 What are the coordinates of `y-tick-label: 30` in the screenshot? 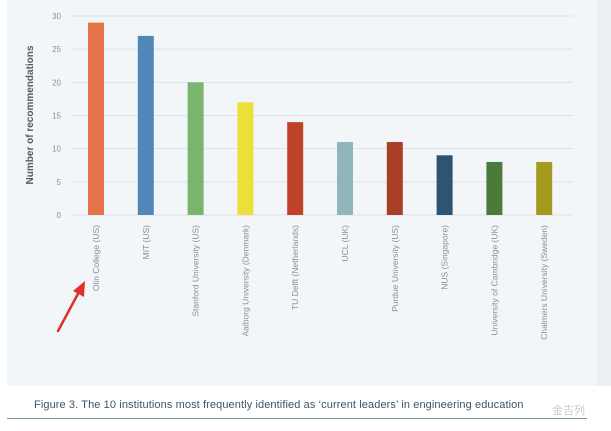 It's located at (56, 16).